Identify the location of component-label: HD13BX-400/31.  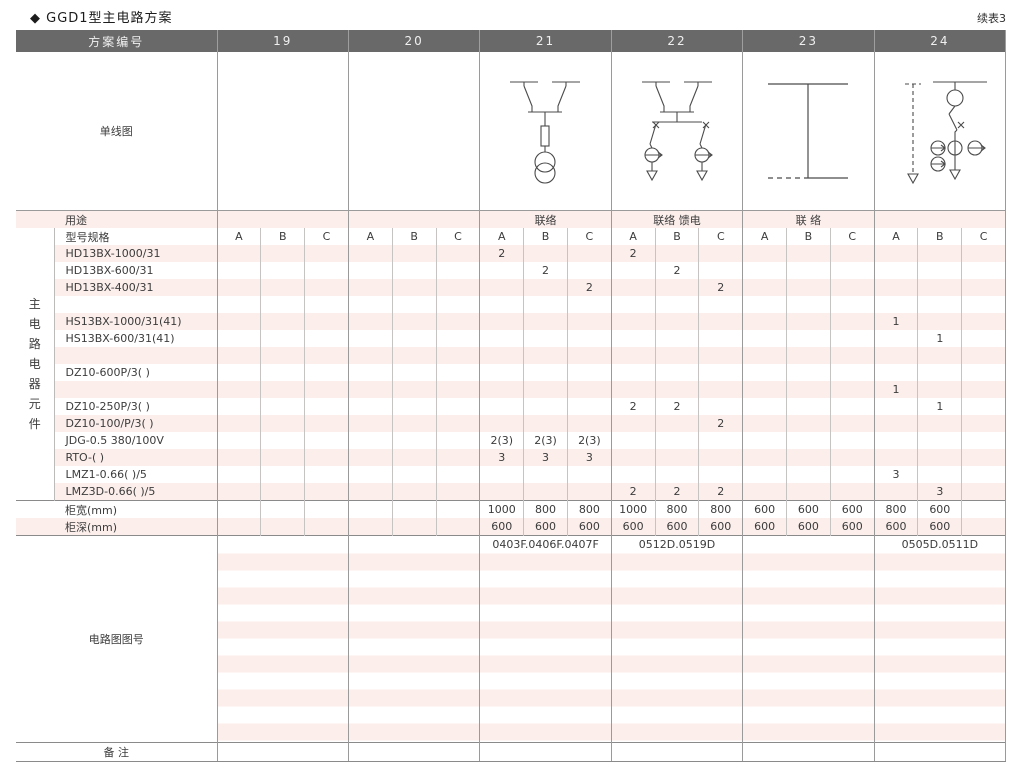
(136, 287).